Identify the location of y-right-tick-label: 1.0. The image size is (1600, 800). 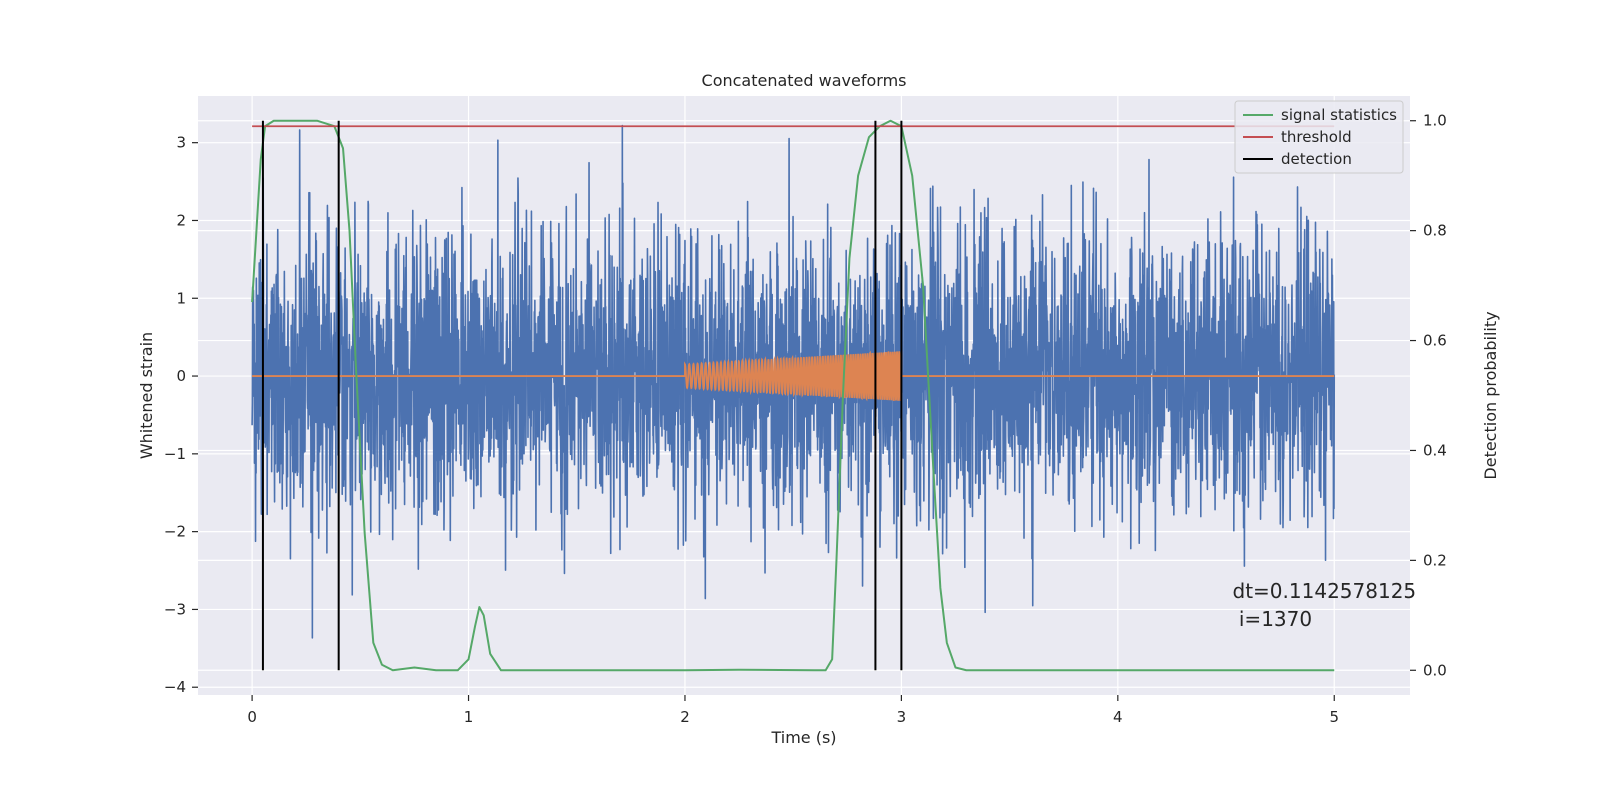
(1435, 121).